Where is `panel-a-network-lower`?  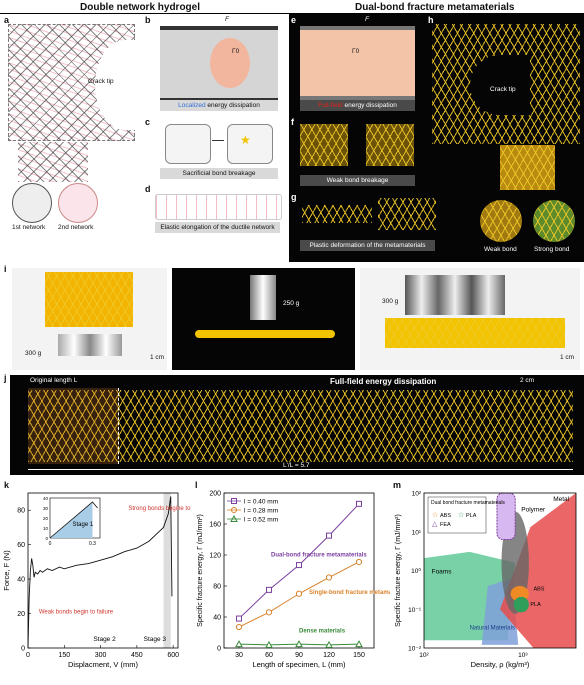 panel-a-network-lower is located at coordinates (53, 162).